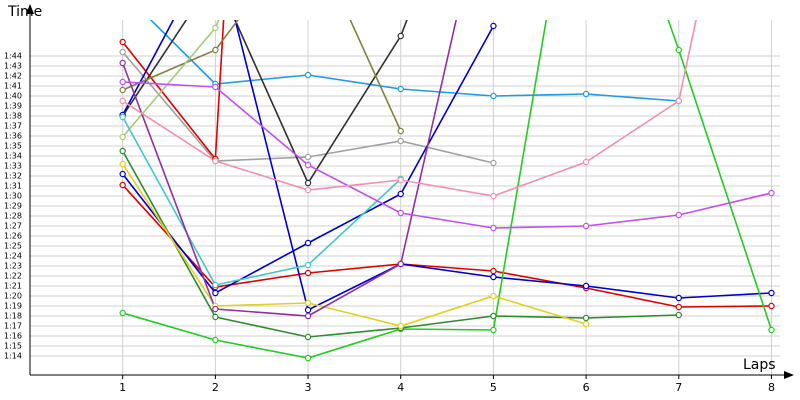 The image size is (800, 400). What do you see at coordinates (13, 266) in the screenshot?
I see `y-tick-label: 1:23` at bounding box center [13, 266].